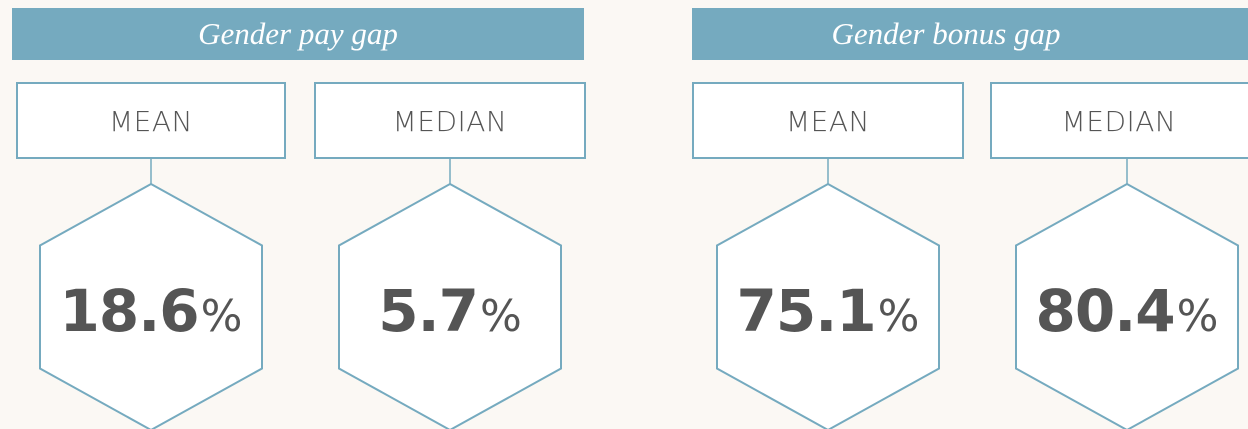  Describe the element at coordinates (806, 311) in the screenshot. I see `value-number: 75.1` at that location.